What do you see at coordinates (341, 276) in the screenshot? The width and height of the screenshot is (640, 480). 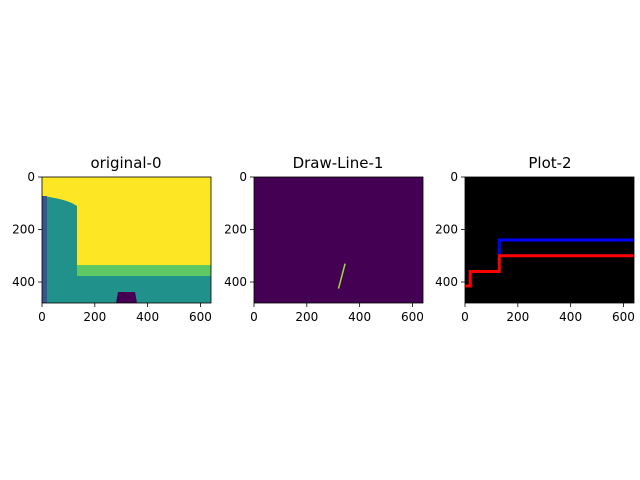 I see `drawn-line-segment` at bounding box center [341, 276].